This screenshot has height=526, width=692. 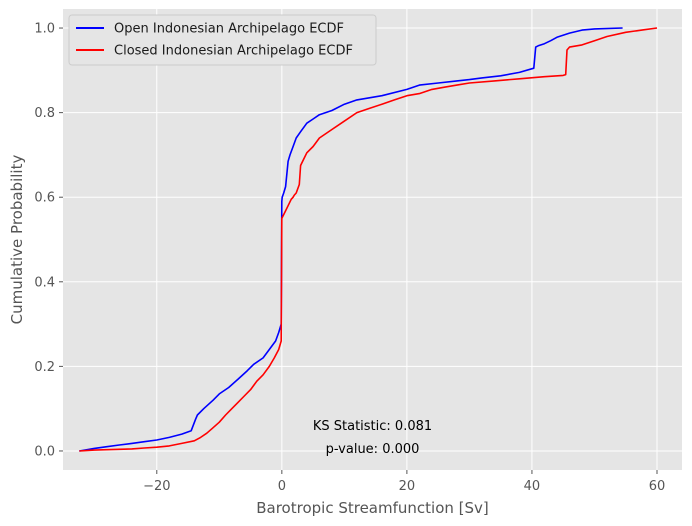 What do you see at coordinates (657, 486) in the screenshot?
I see `x-tick-label: 60` at bounding box center [657, 486].